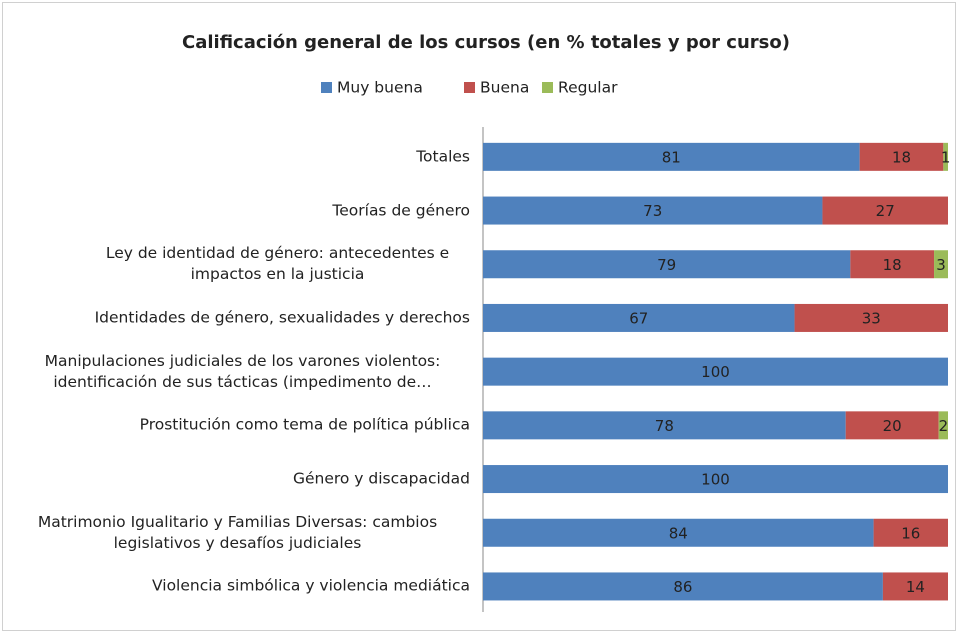  I want to click on data-label: 20, so click(892, 426).